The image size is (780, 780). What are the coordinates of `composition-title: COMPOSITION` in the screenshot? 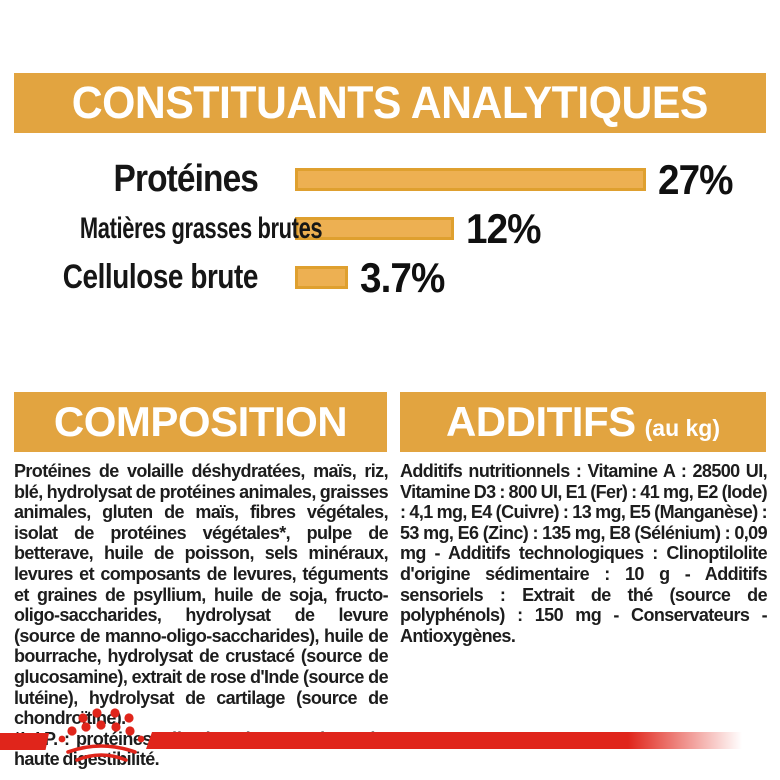 It's located at (200, 421).